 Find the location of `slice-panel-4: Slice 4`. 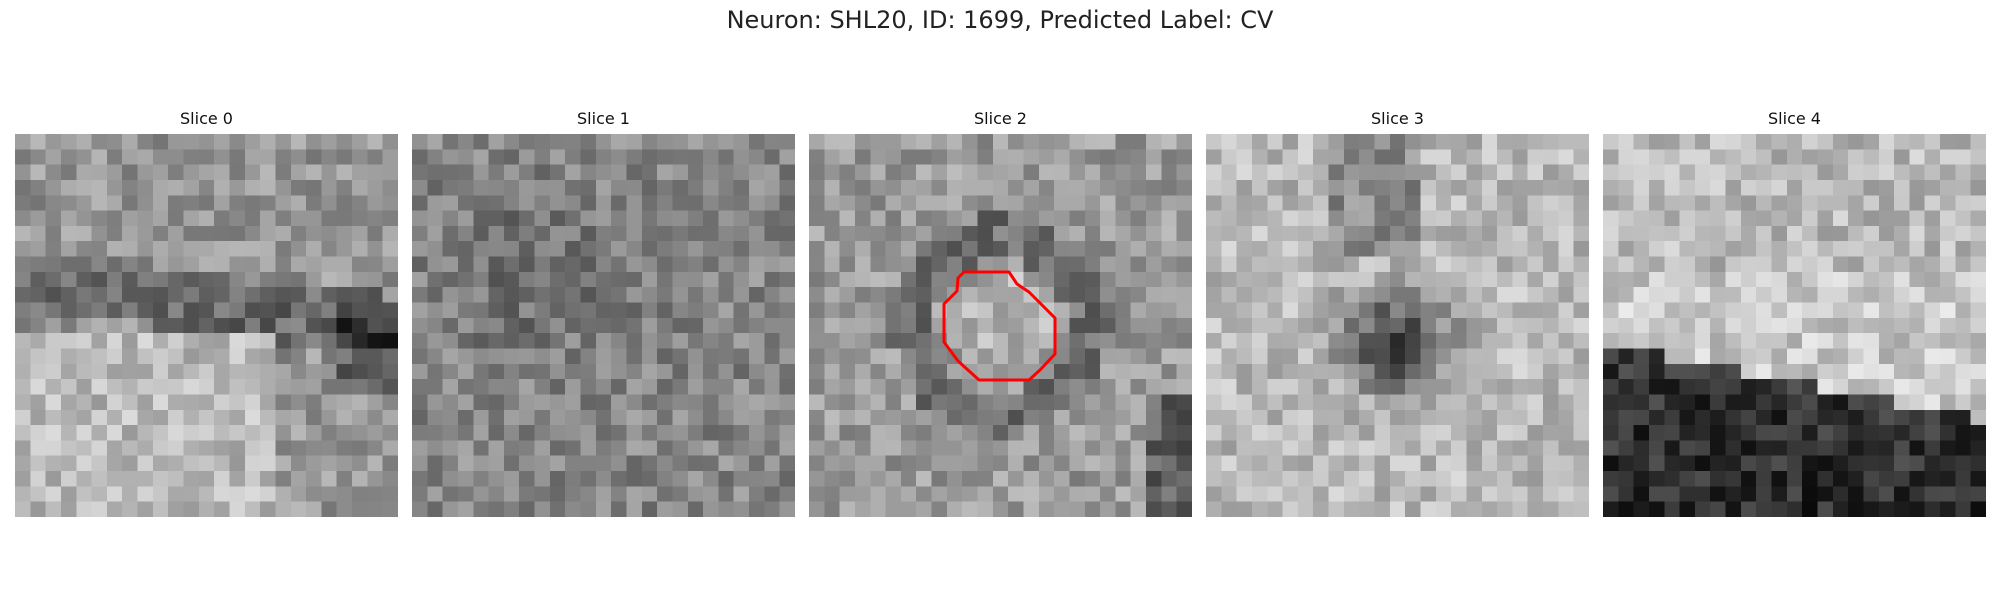

slice-panel-4: Slice 4 is located at coordinates (1794, 312).